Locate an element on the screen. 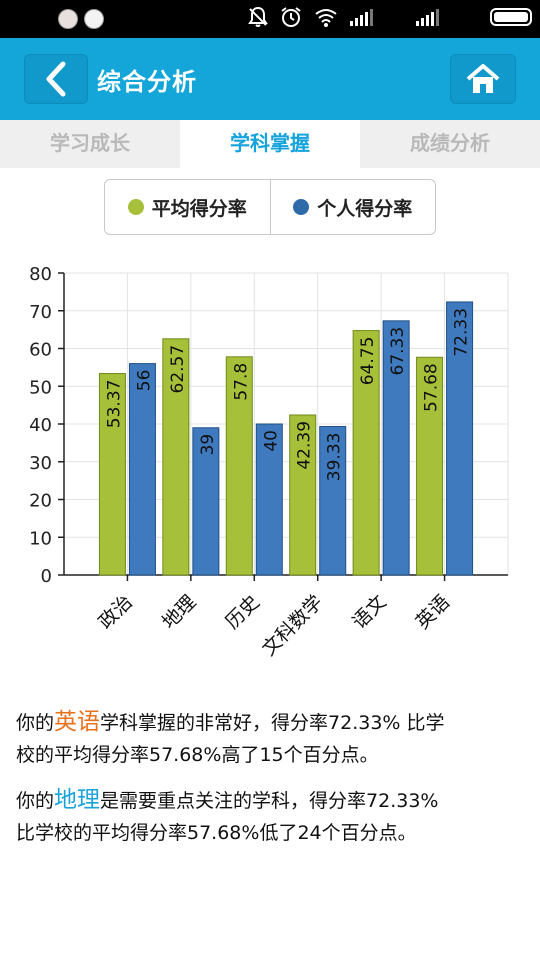  analysis-2-line-2: 比学校的平均得分率57.68%低了24个百分点。 is located at coordinates (216, 833).